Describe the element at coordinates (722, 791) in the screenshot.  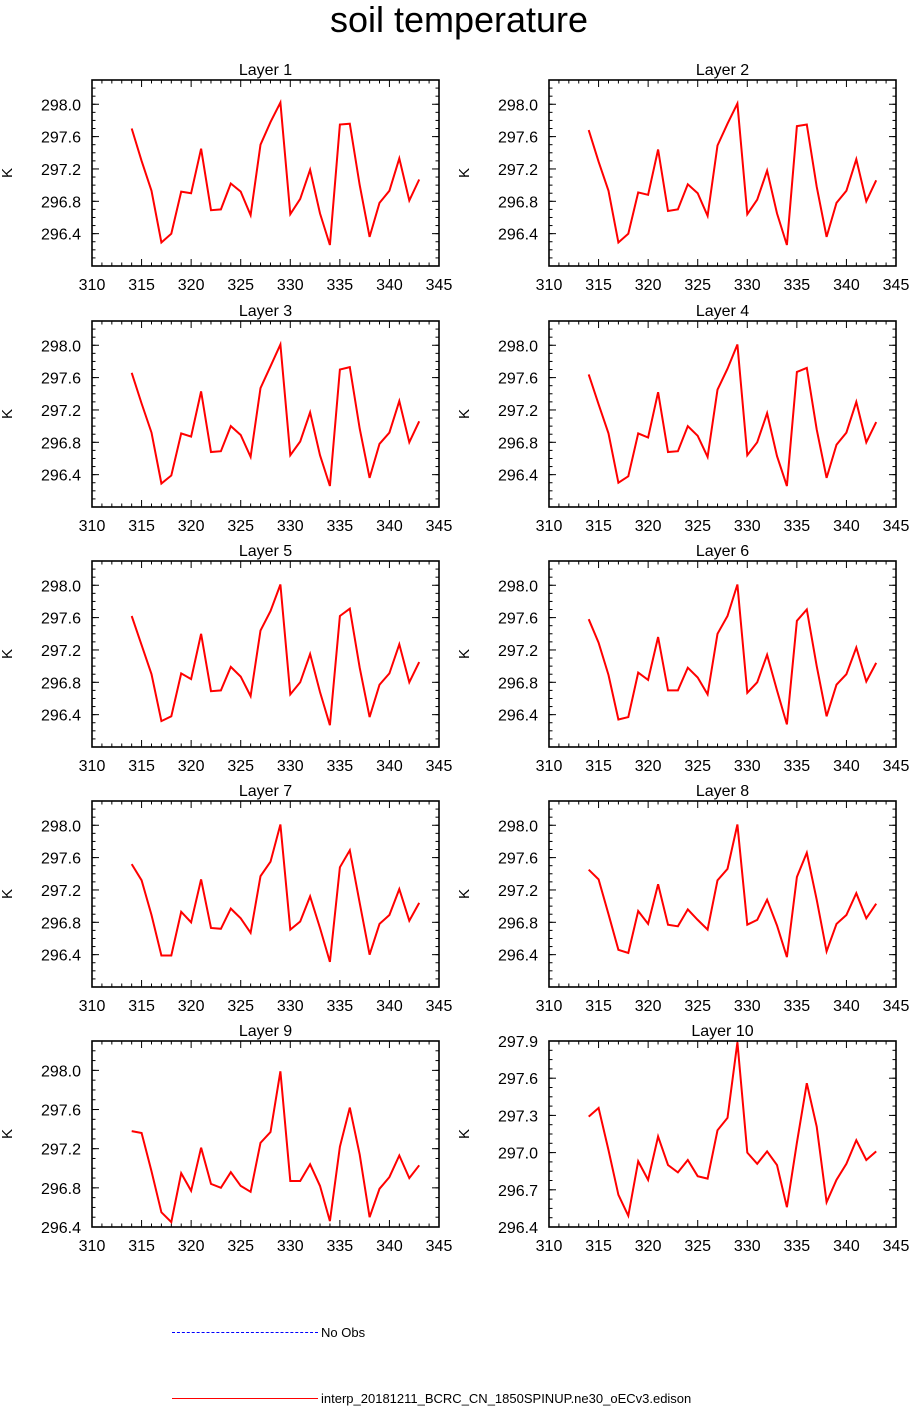
I see `panel-title: Layer 8` at that location.